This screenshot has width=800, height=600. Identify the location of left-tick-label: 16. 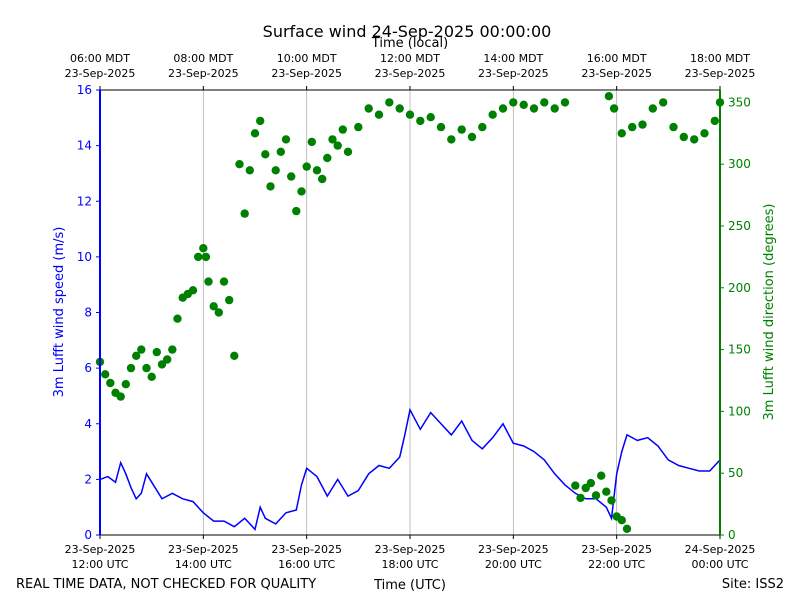
(84, 90).